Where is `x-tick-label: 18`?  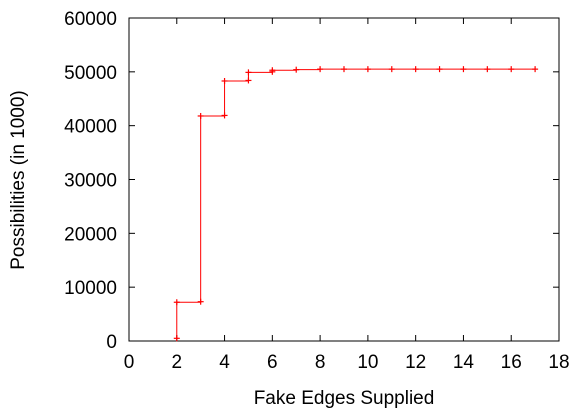
x-tick-label: 18 is located at coordinates (558, 362).